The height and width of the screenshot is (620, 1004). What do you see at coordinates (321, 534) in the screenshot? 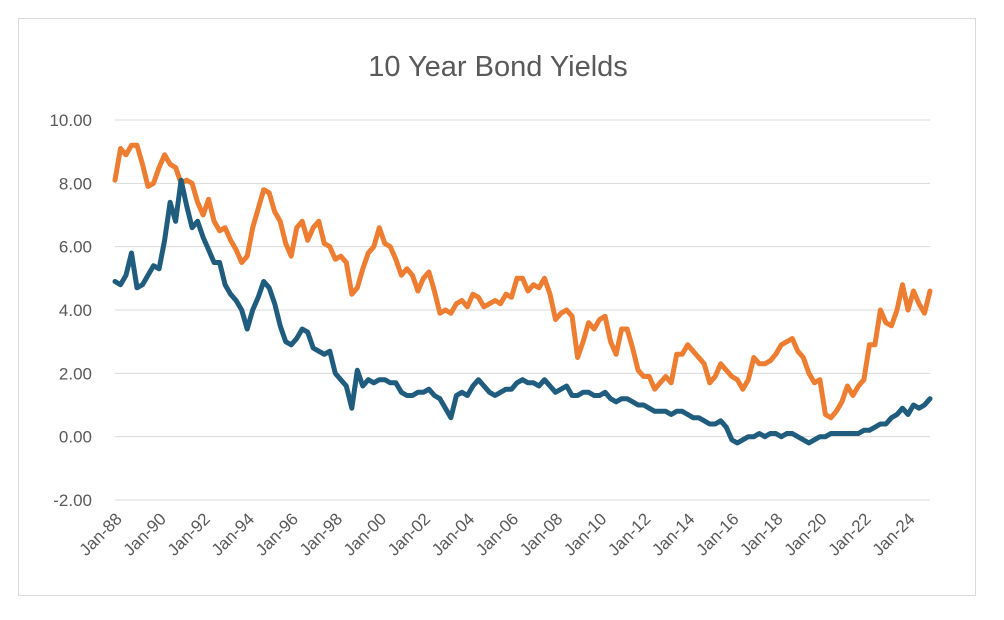
I see `x-tick-label: Jan-98` at bounding box center [321, 534].